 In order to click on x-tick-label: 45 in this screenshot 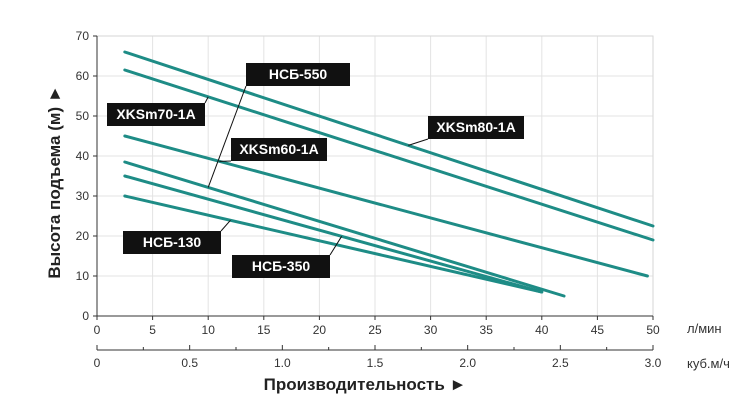, I will do `click(598, 330)`.